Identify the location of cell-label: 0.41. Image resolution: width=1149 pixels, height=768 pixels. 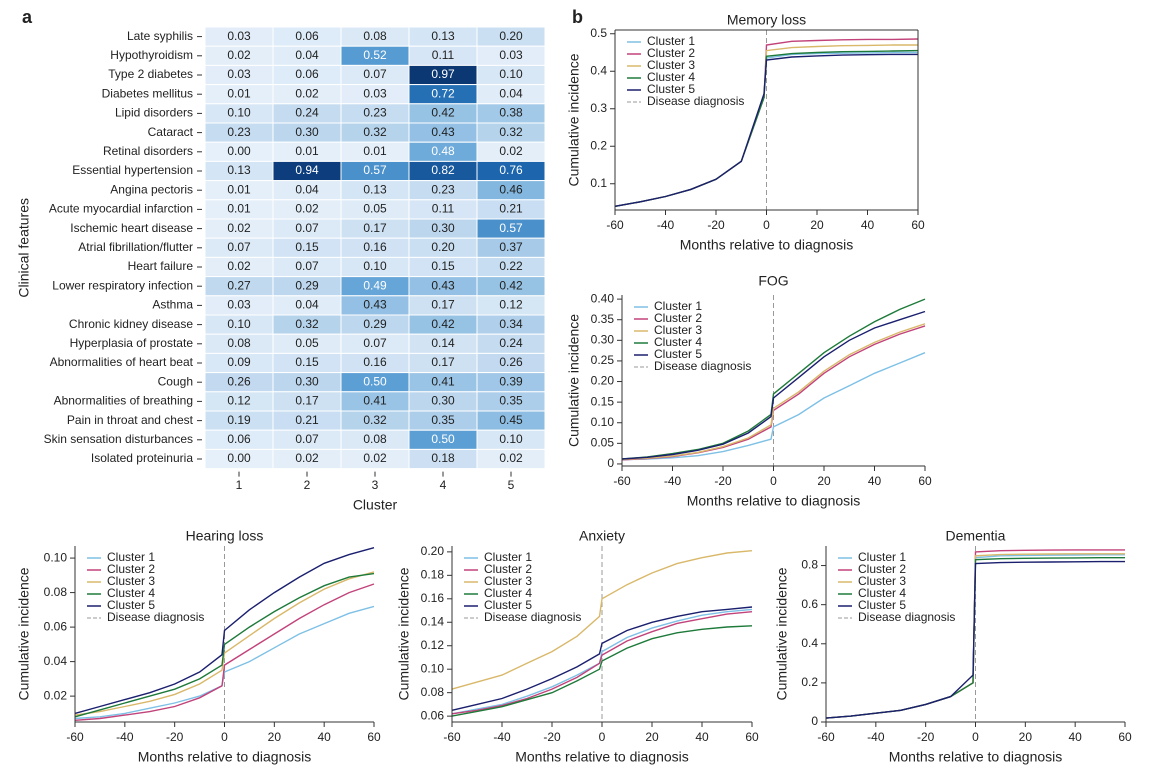
(443, 381).